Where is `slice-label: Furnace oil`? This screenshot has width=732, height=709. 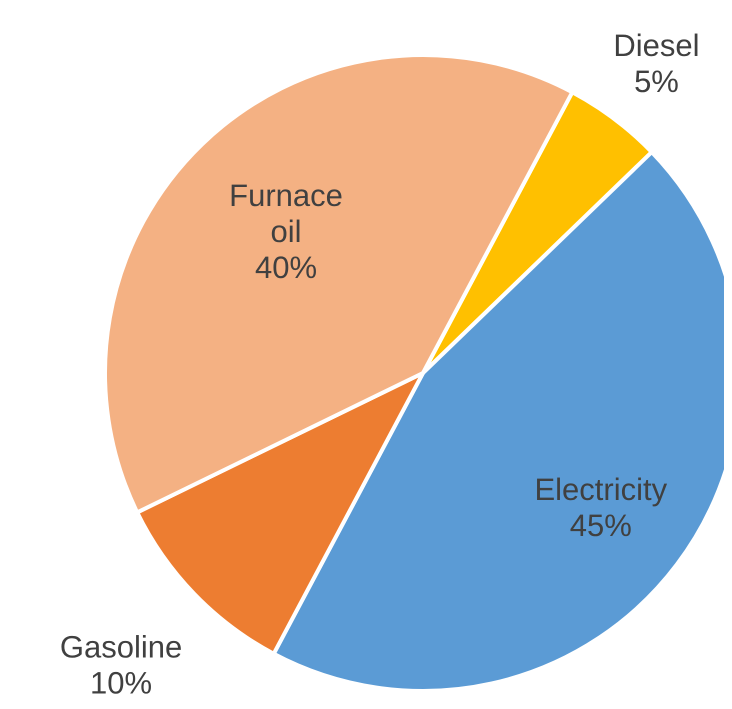 slice-label: Furnace oil is located at coordinates (286, 213).